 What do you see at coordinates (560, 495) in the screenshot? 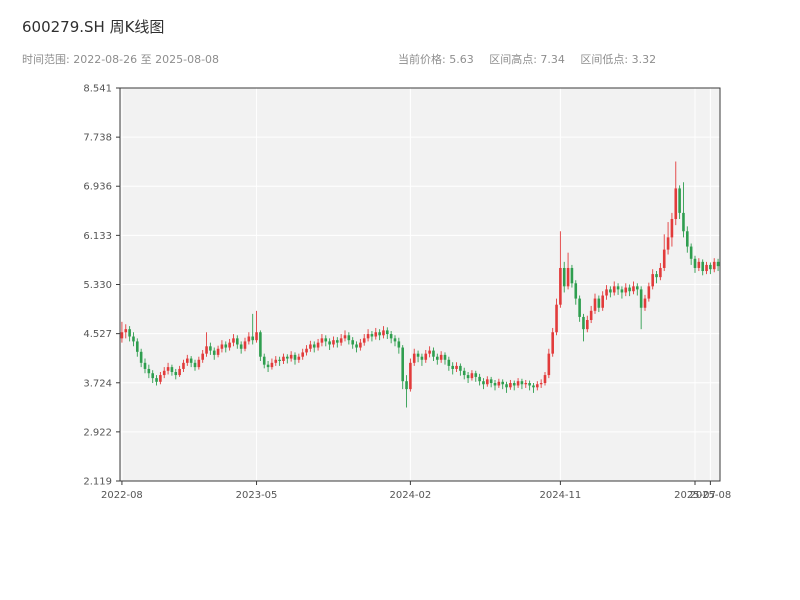
I see `x-tick-label: 2024-11` at bounding box center [560, 495].